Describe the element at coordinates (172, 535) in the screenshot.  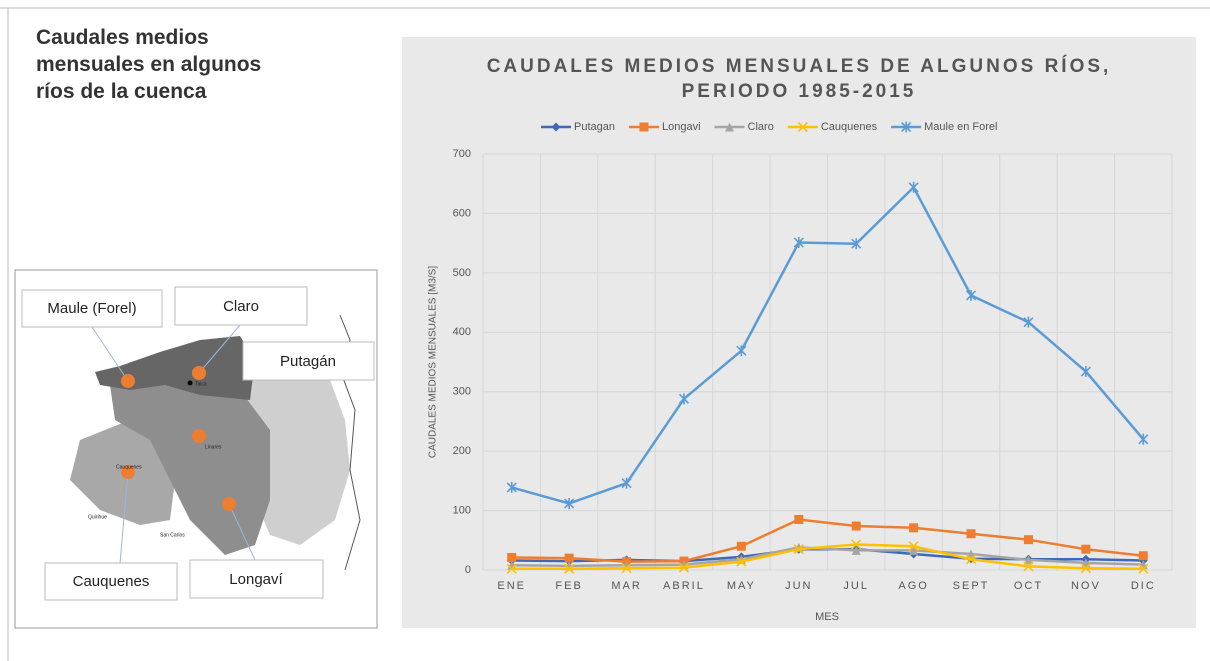
I see `place-label: San Carlos` at that location.